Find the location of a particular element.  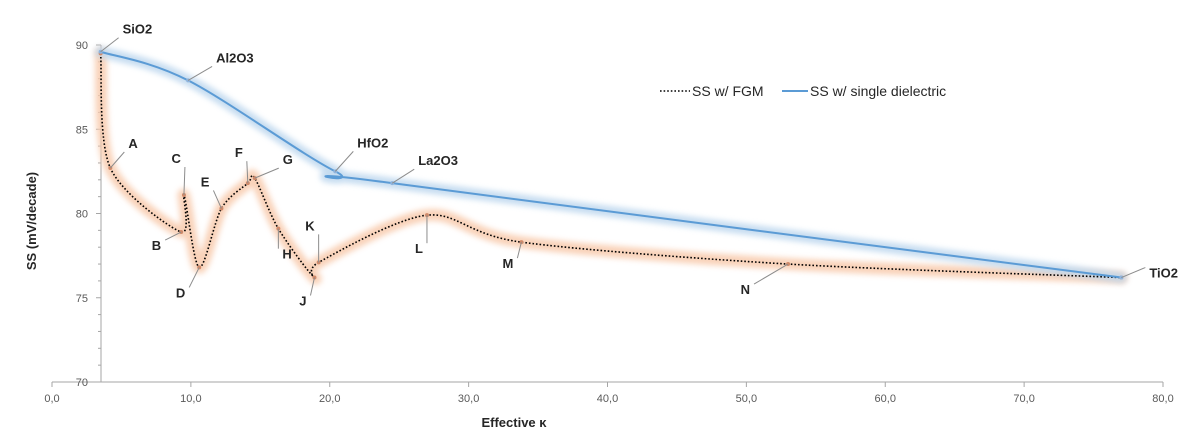

x-tick-label: 0,0 is located at coordinates (51, 399).